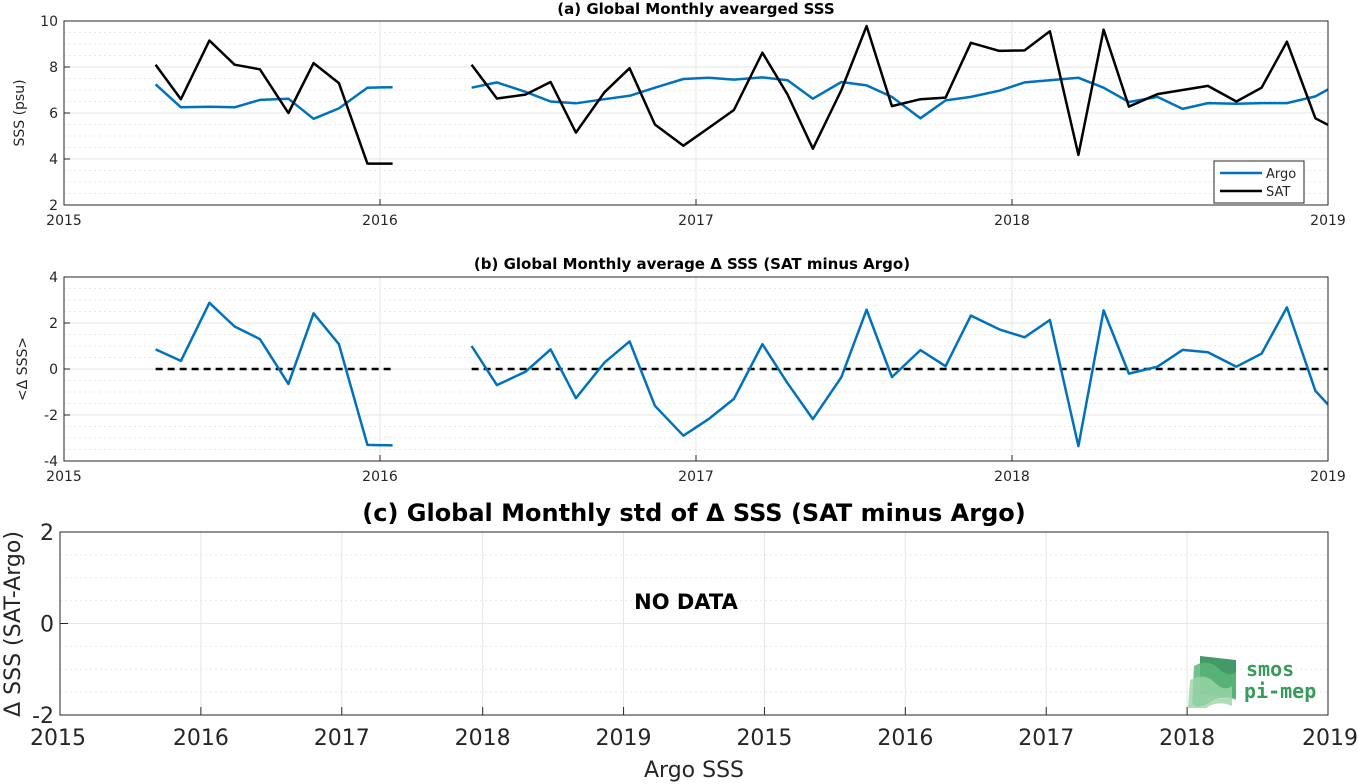  I want to click on panel-c-ylabel: Δ SSS (SAT-Argo), so click(13, 624).